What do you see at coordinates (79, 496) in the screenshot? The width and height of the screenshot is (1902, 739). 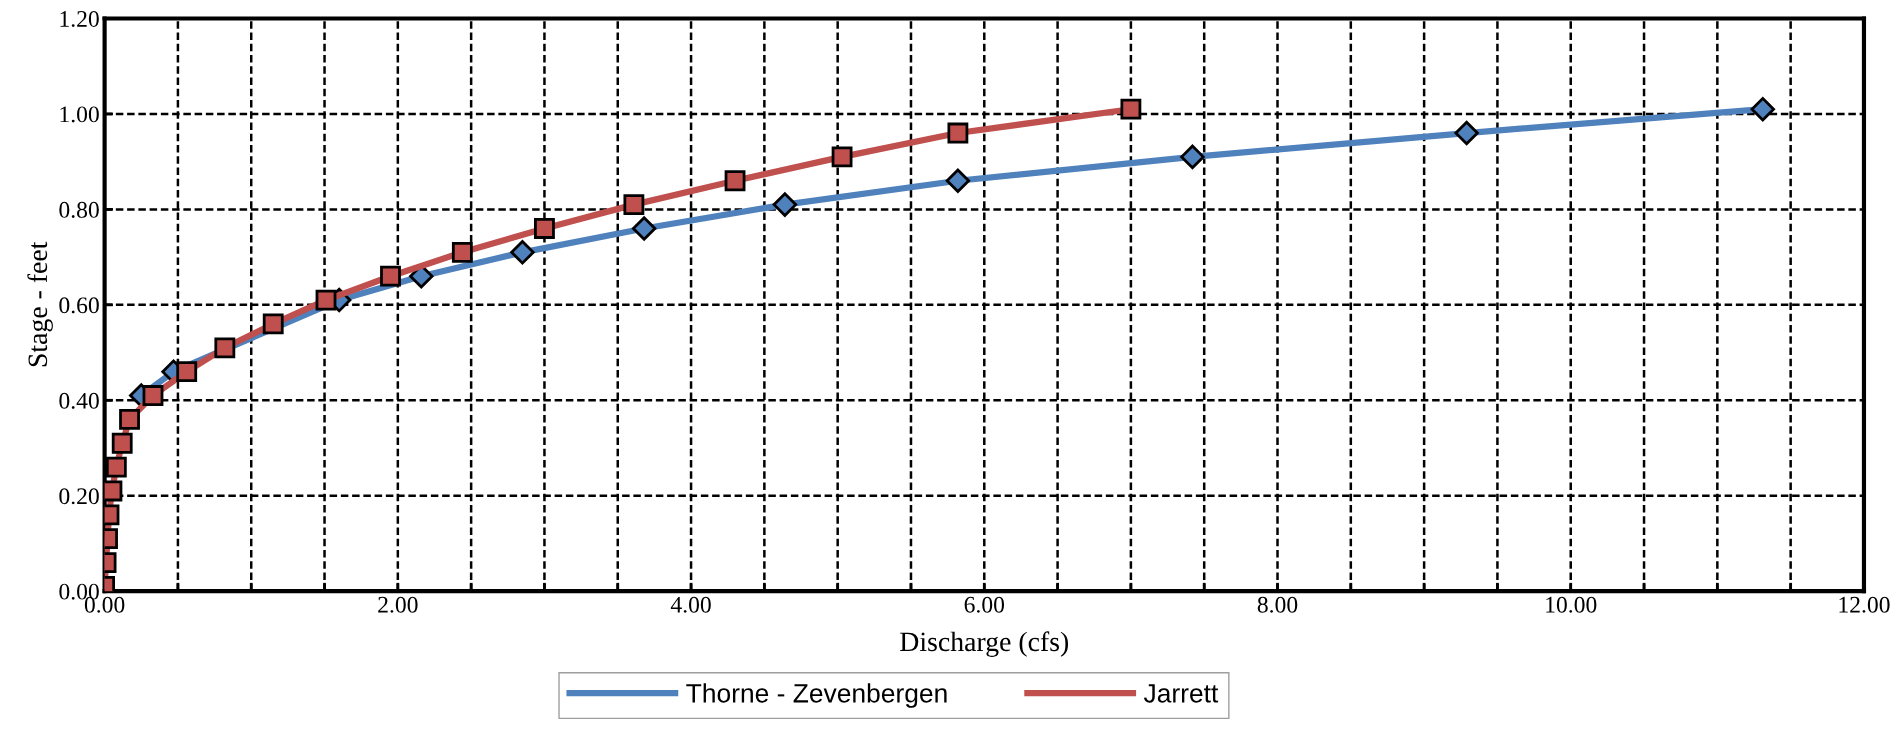 I see `y-tick-label: 0.20` at bounding box center [79, 496].